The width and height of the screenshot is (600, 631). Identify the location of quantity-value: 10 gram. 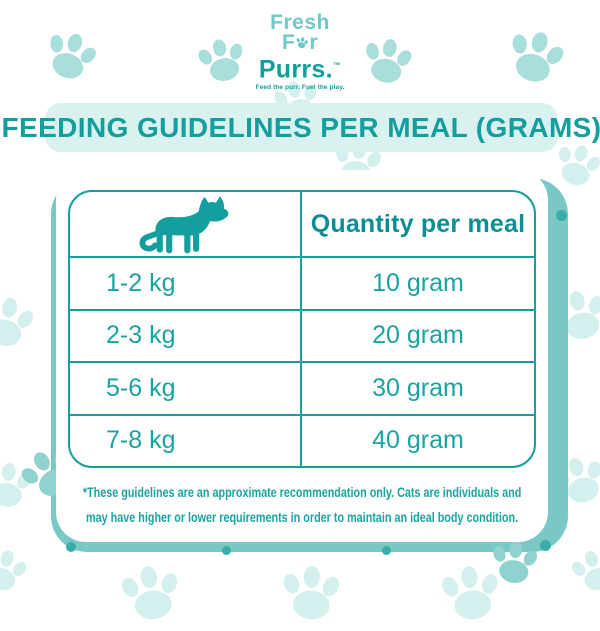
(418, 282).